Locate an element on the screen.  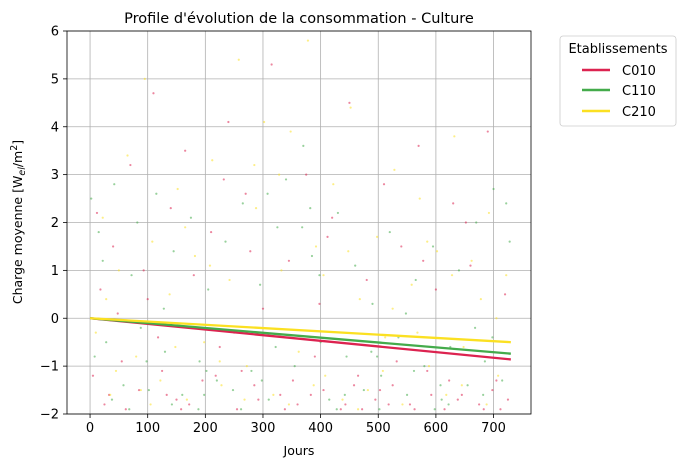
y-tick-label: 3 is located at coordinates (55, 175).